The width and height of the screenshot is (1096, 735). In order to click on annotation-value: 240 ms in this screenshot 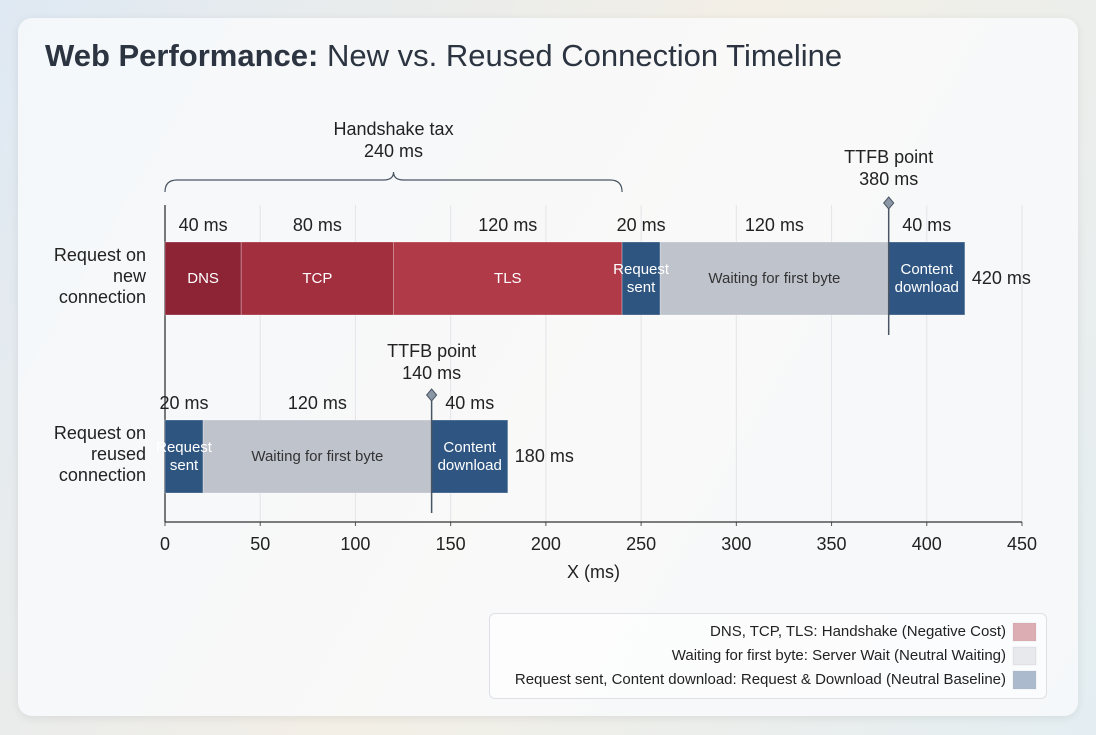, I will do `click(394, 151)`.